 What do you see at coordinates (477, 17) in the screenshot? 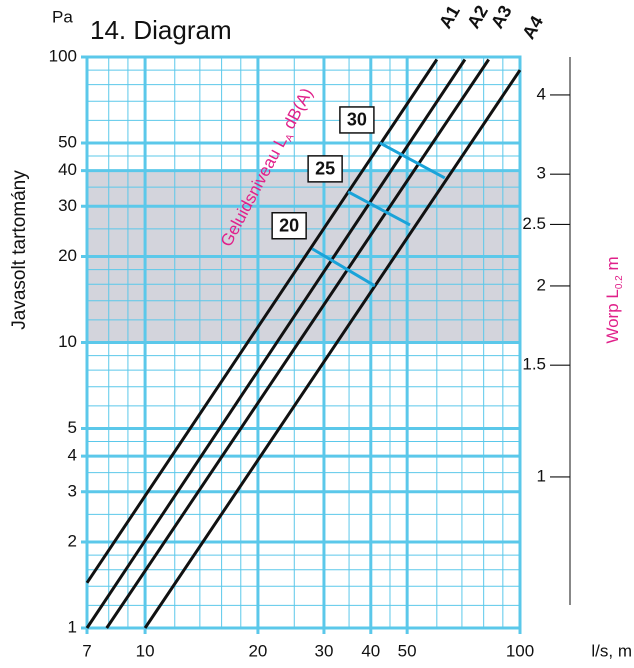
I see `series-label: A2` at bounding box center [477, 17].